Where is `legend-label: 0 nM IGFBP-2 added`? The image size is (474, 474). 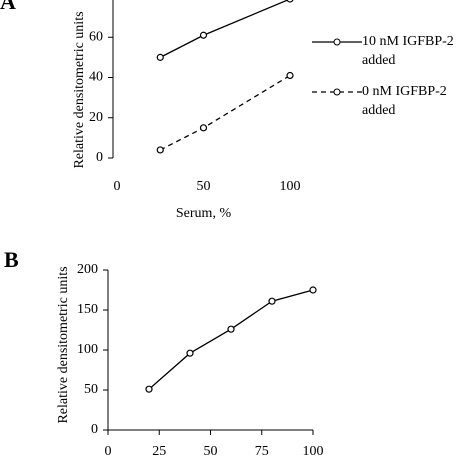 legend-label: 0 nM IGFBP-2 added is located at coordinates (404, 101).